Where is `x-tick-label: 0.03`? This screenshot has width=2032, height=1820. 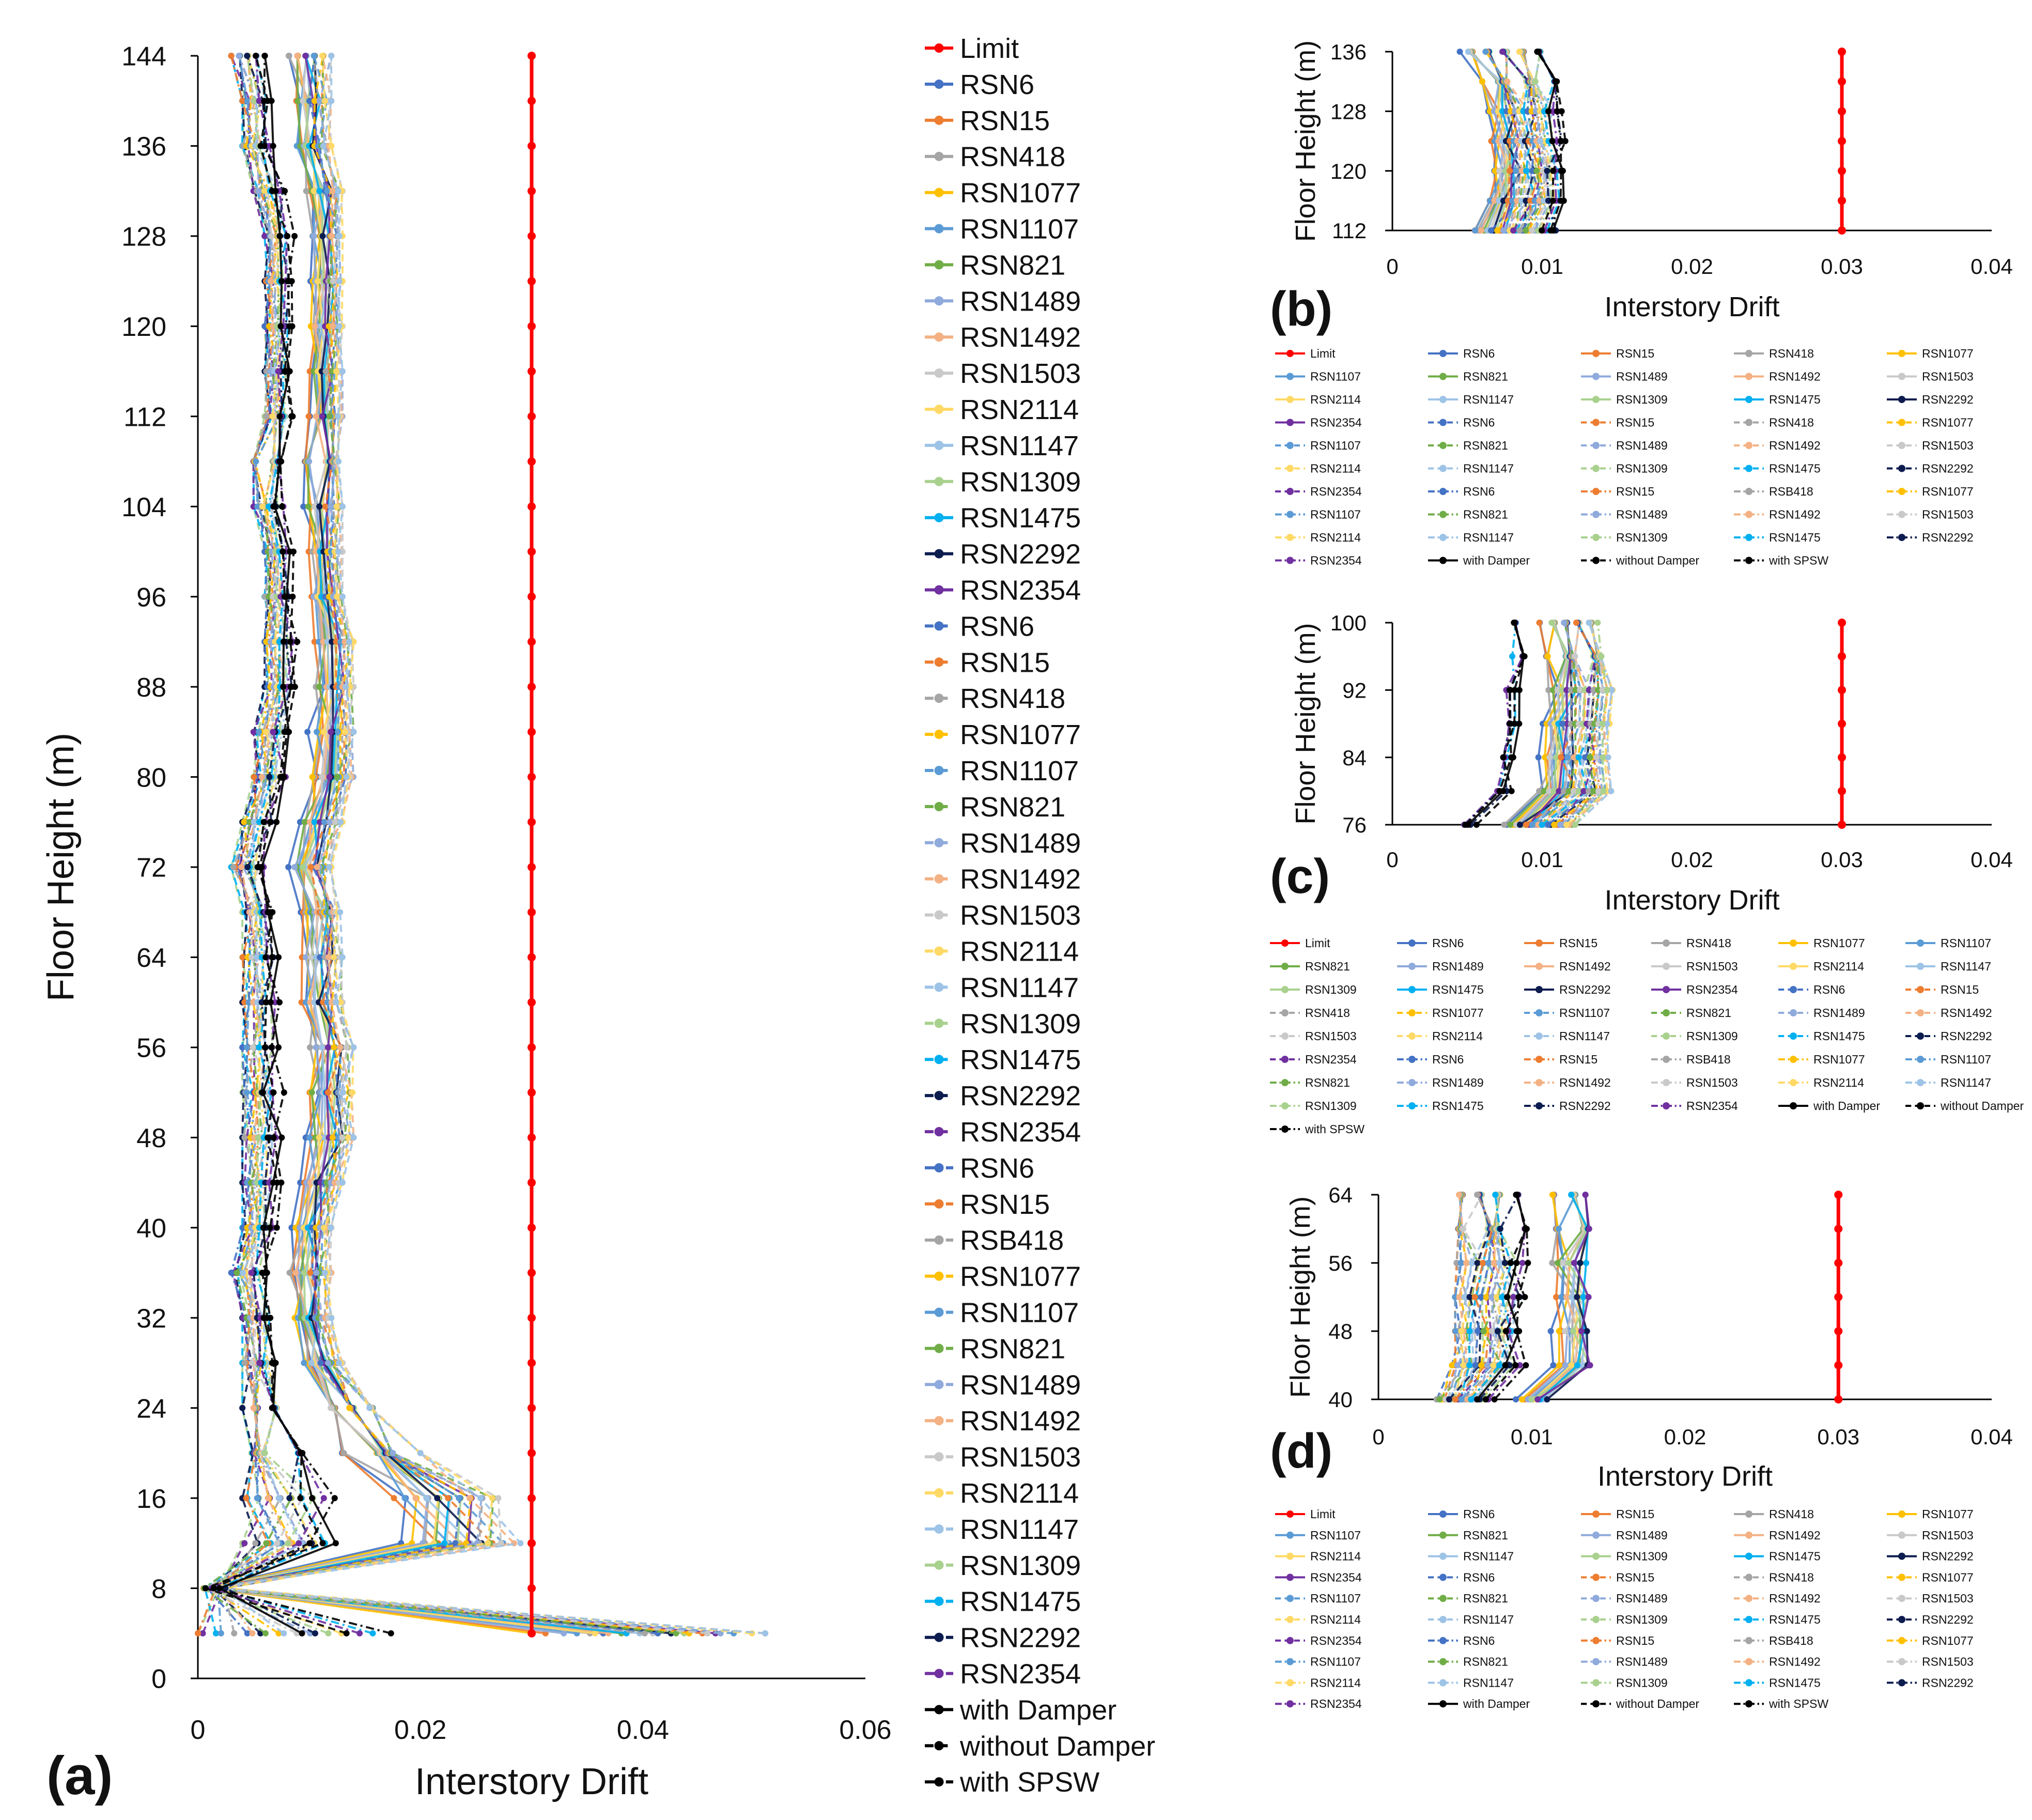 x-tick-label: 0.03 is located at coordinates (1842, 266).